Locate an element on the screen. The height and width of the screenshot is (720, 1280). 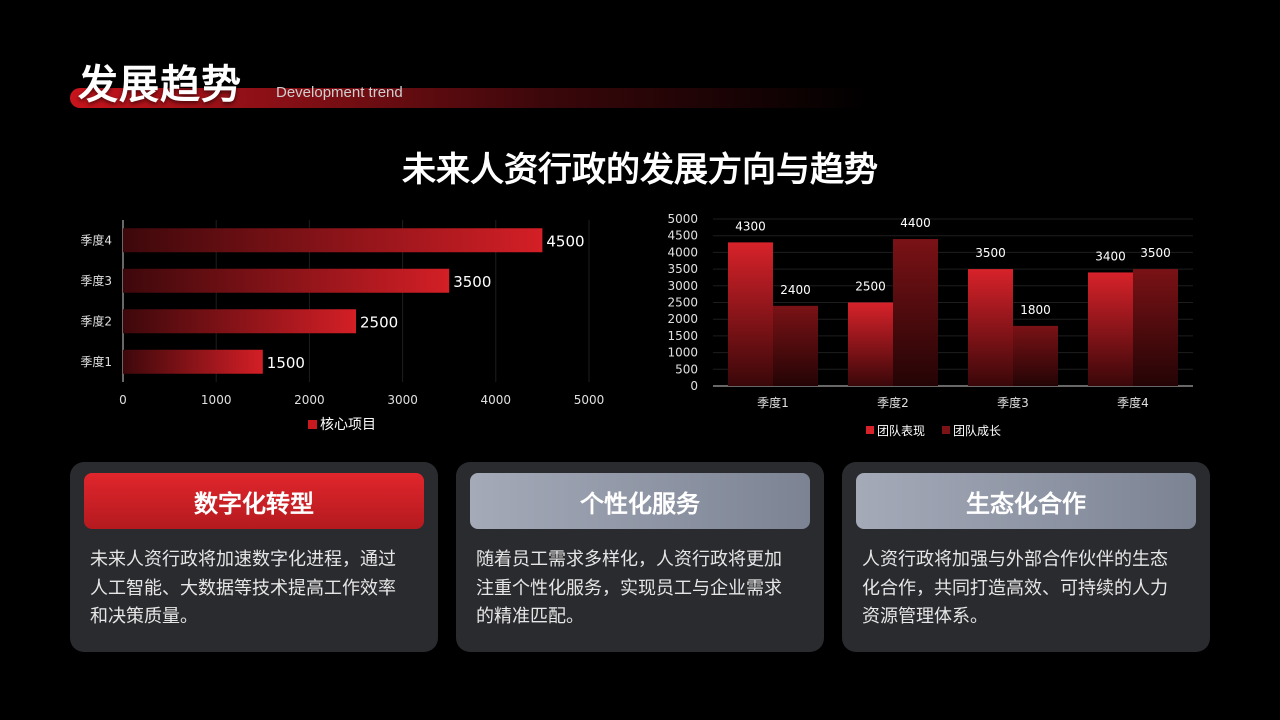
data-label: 3400 is located at coordinates (1110, 256).